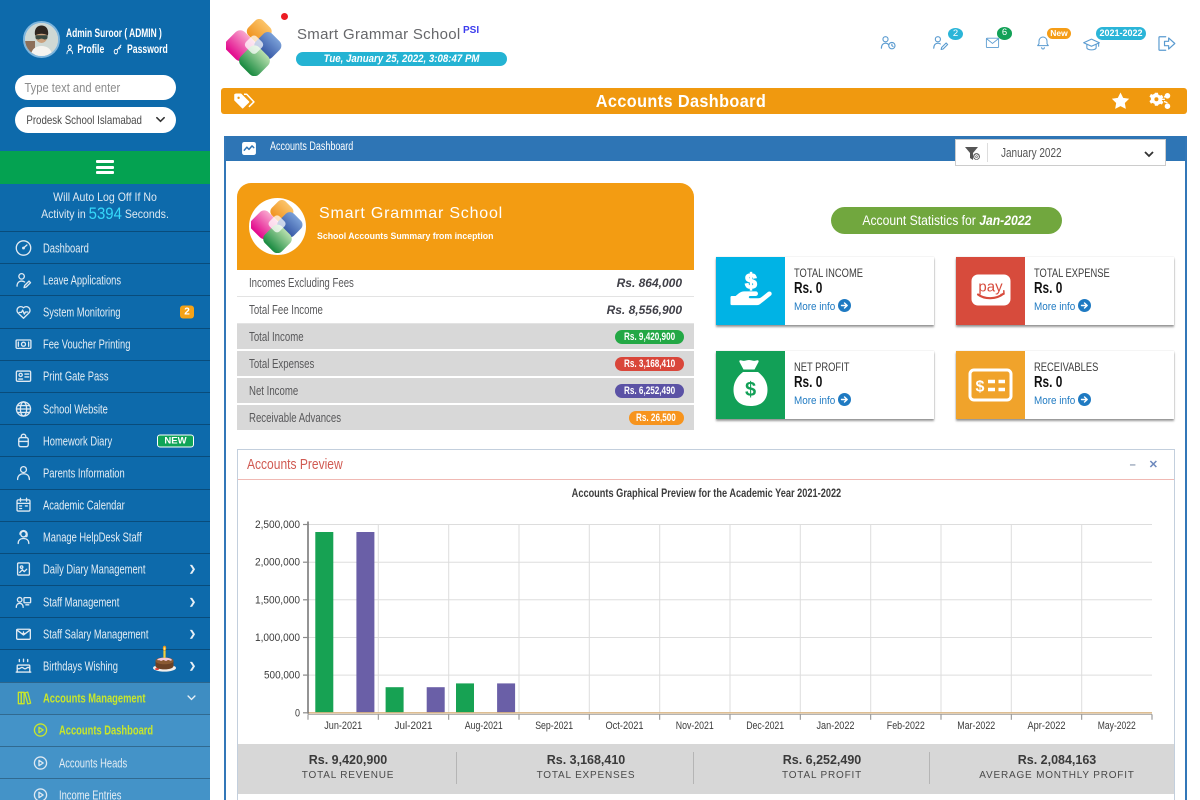 This screenshot has width=1200, height=800. What do you see at coordinates (990, 287) in the screenshot?
I see `svg-text: pay` at bounding box center [990, 287].